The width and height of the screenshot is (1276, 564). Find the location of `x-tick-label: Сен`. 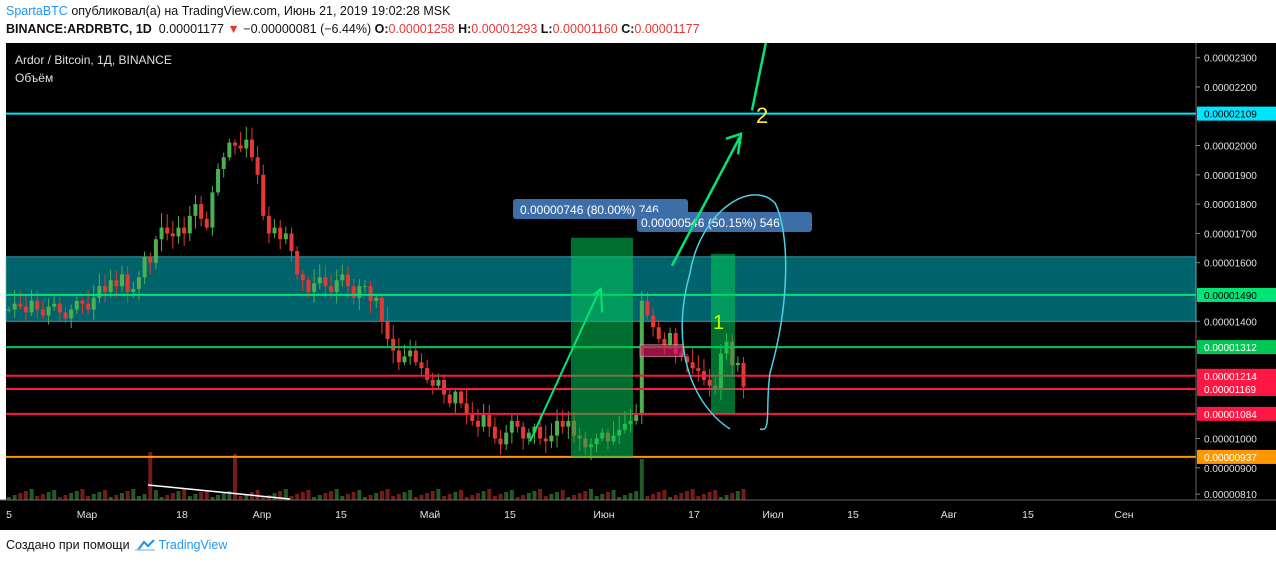

x-tick-label: Сен is located at coordinates (1123, 515).